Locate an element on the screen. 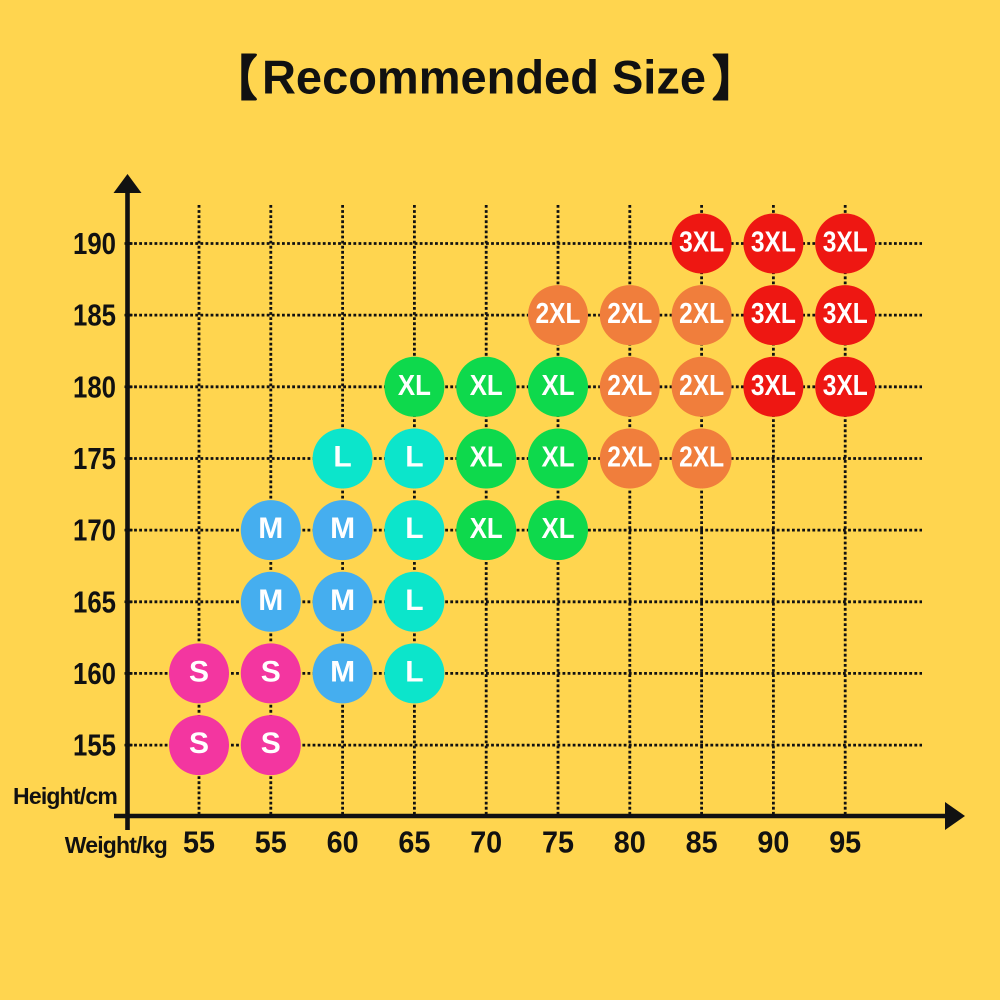 The image size is (1000, 1000). svg-text: 75 is located at coordinates (558, 842).